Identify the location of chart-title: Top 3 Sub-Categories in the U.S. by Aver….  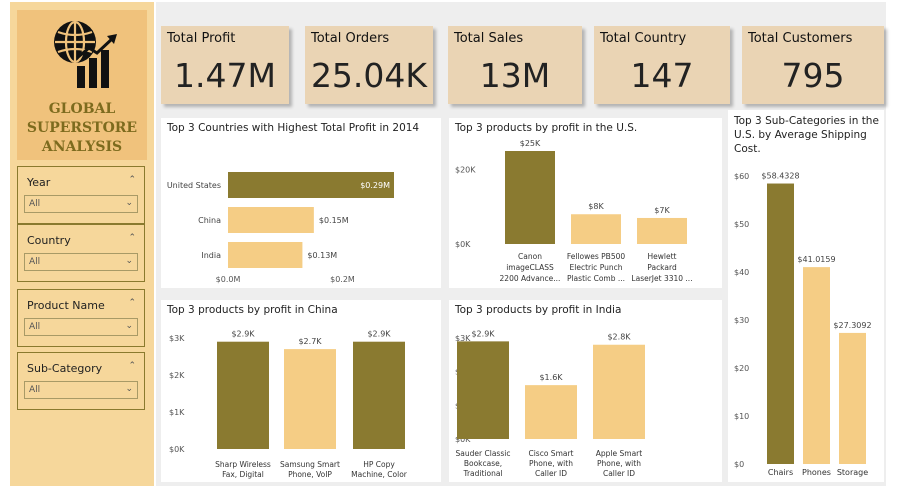
(806, 135).